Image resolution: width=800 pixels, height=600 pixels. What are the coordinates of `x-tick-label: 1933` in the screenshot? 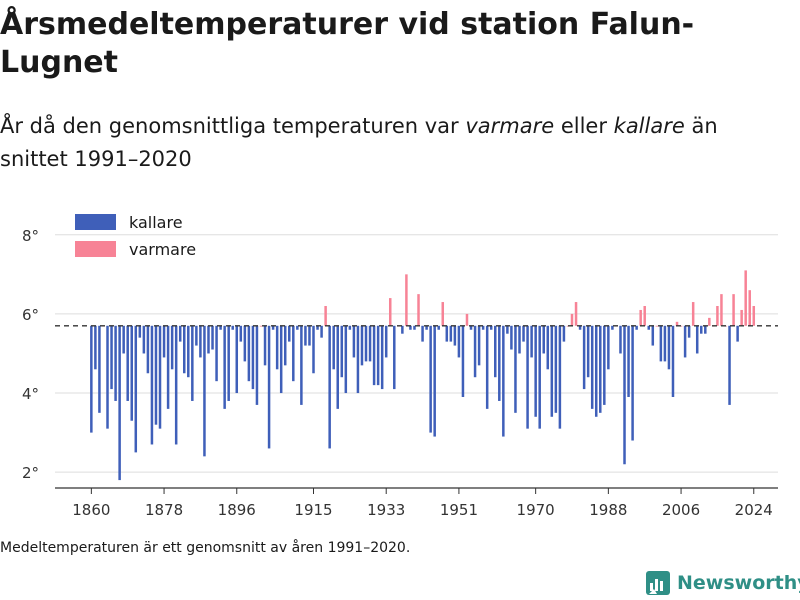 It's located at (386, 510).